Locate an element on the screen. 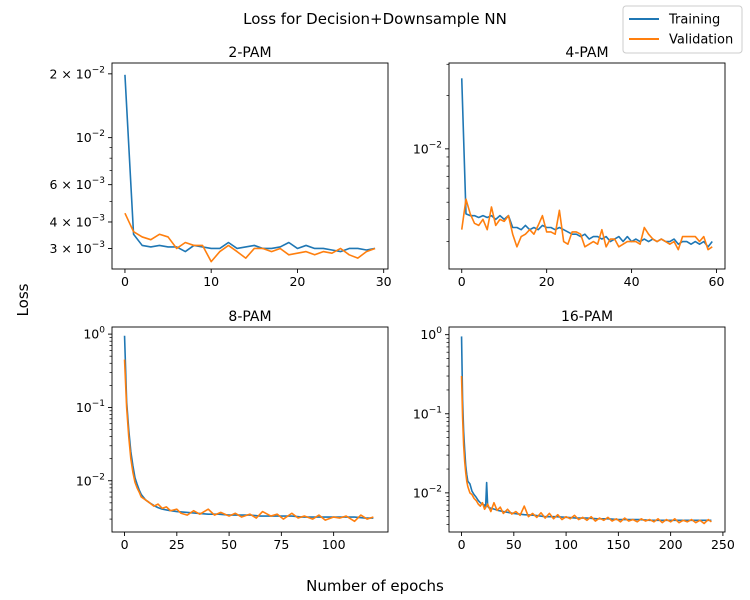 This screenshot has height=600, width=750. x-tick-label: 75 is located at coordinates (281, 544).